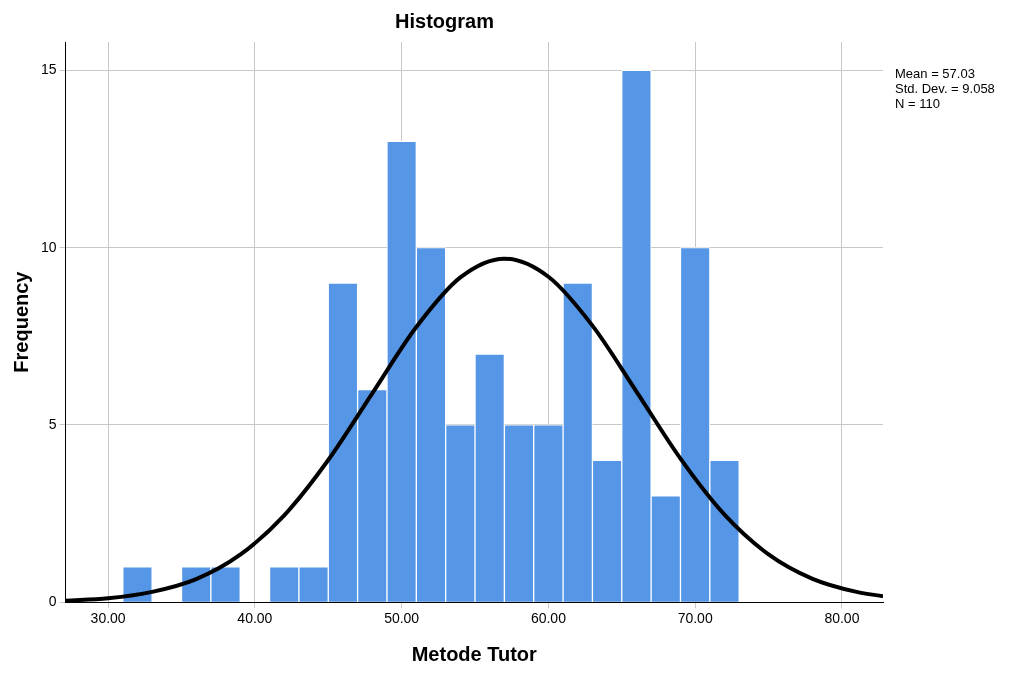  What do you see at coordinates (474, 653) in the screenshot?
I see `x-axis-title: Metode Tutor` at bounding box center [474, 653].